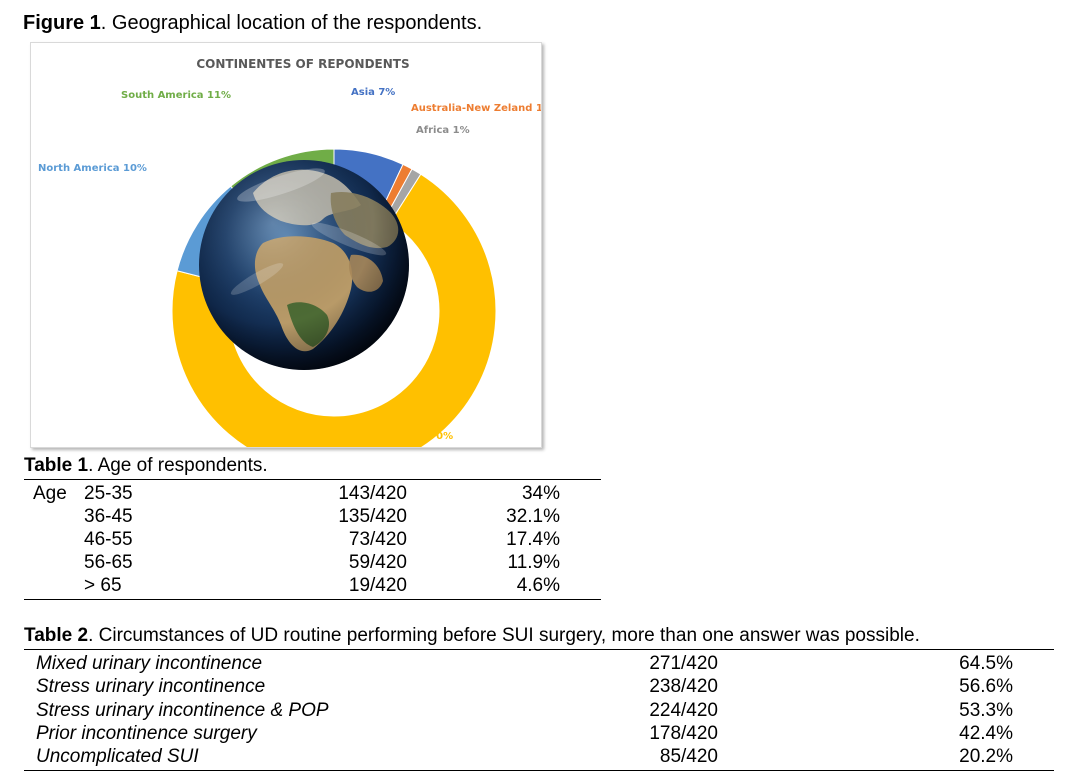 The width and height of the screenshot is (1080, 784). What do you see at coordinates (146, 733) in the screenshot?
I see `circumstance: Prior incontinence surgery` at bounding box center [146, 733].